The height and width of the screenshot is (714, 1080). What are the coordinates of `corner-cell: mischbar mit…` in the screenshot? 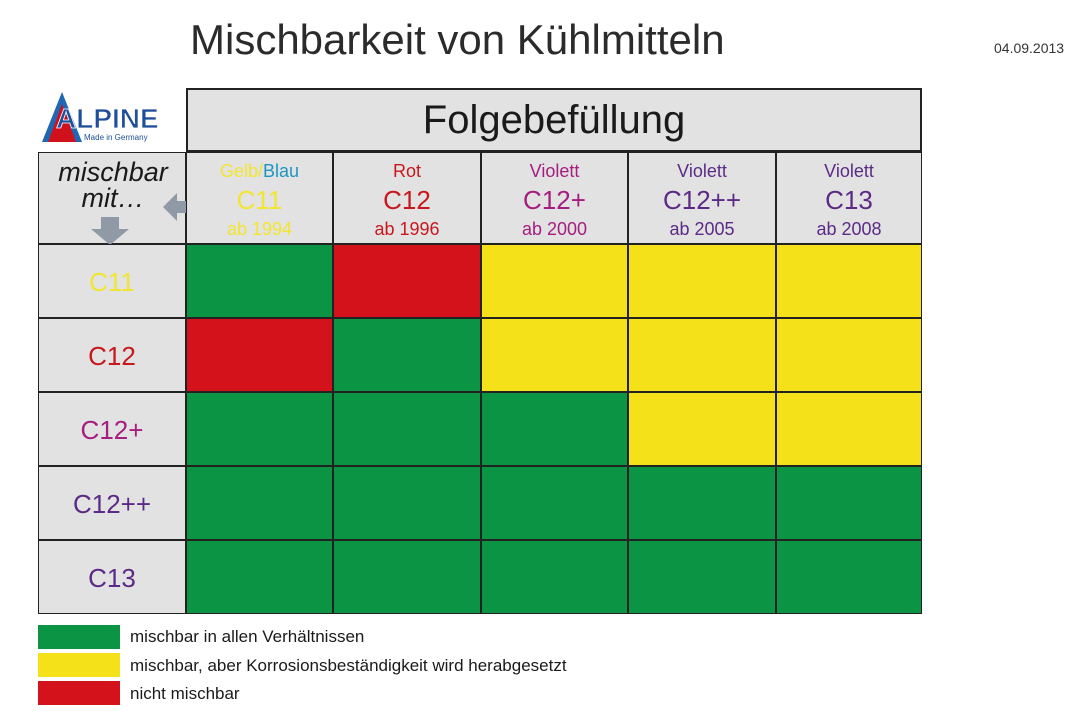 It's located at (112, 198).